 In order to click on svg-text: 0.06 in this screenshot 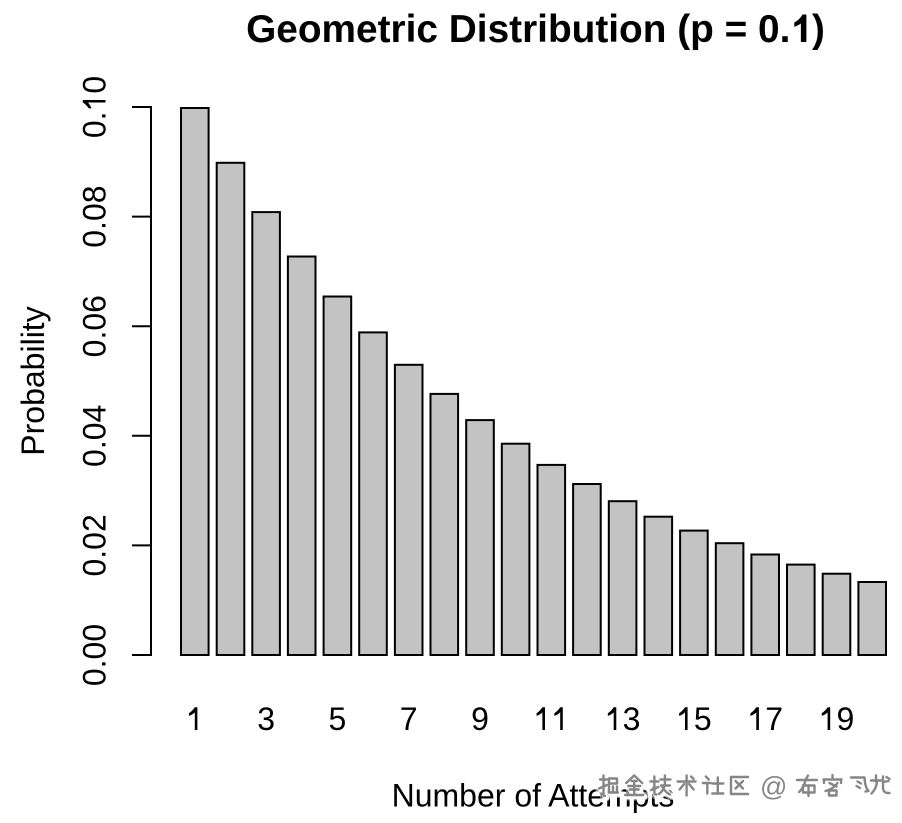, I will do `click(95, 326)`.